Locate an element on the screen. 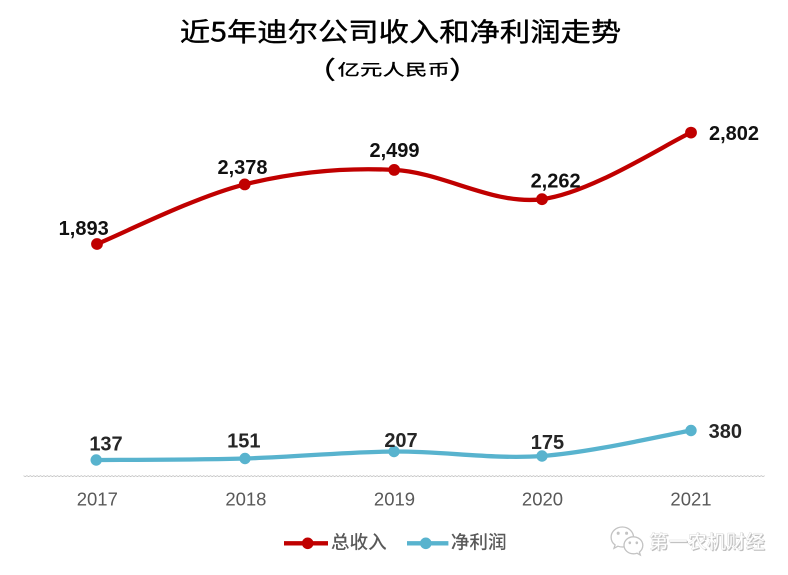  svg-text: 137 is located at coordinates (105, 444).